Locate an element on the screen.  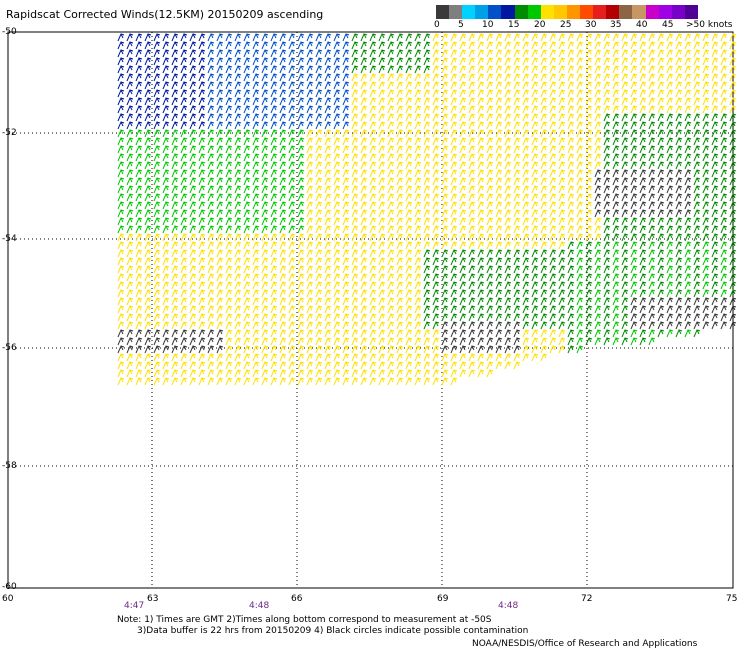
lon-label: 60 is located at coordinates (8, 599).